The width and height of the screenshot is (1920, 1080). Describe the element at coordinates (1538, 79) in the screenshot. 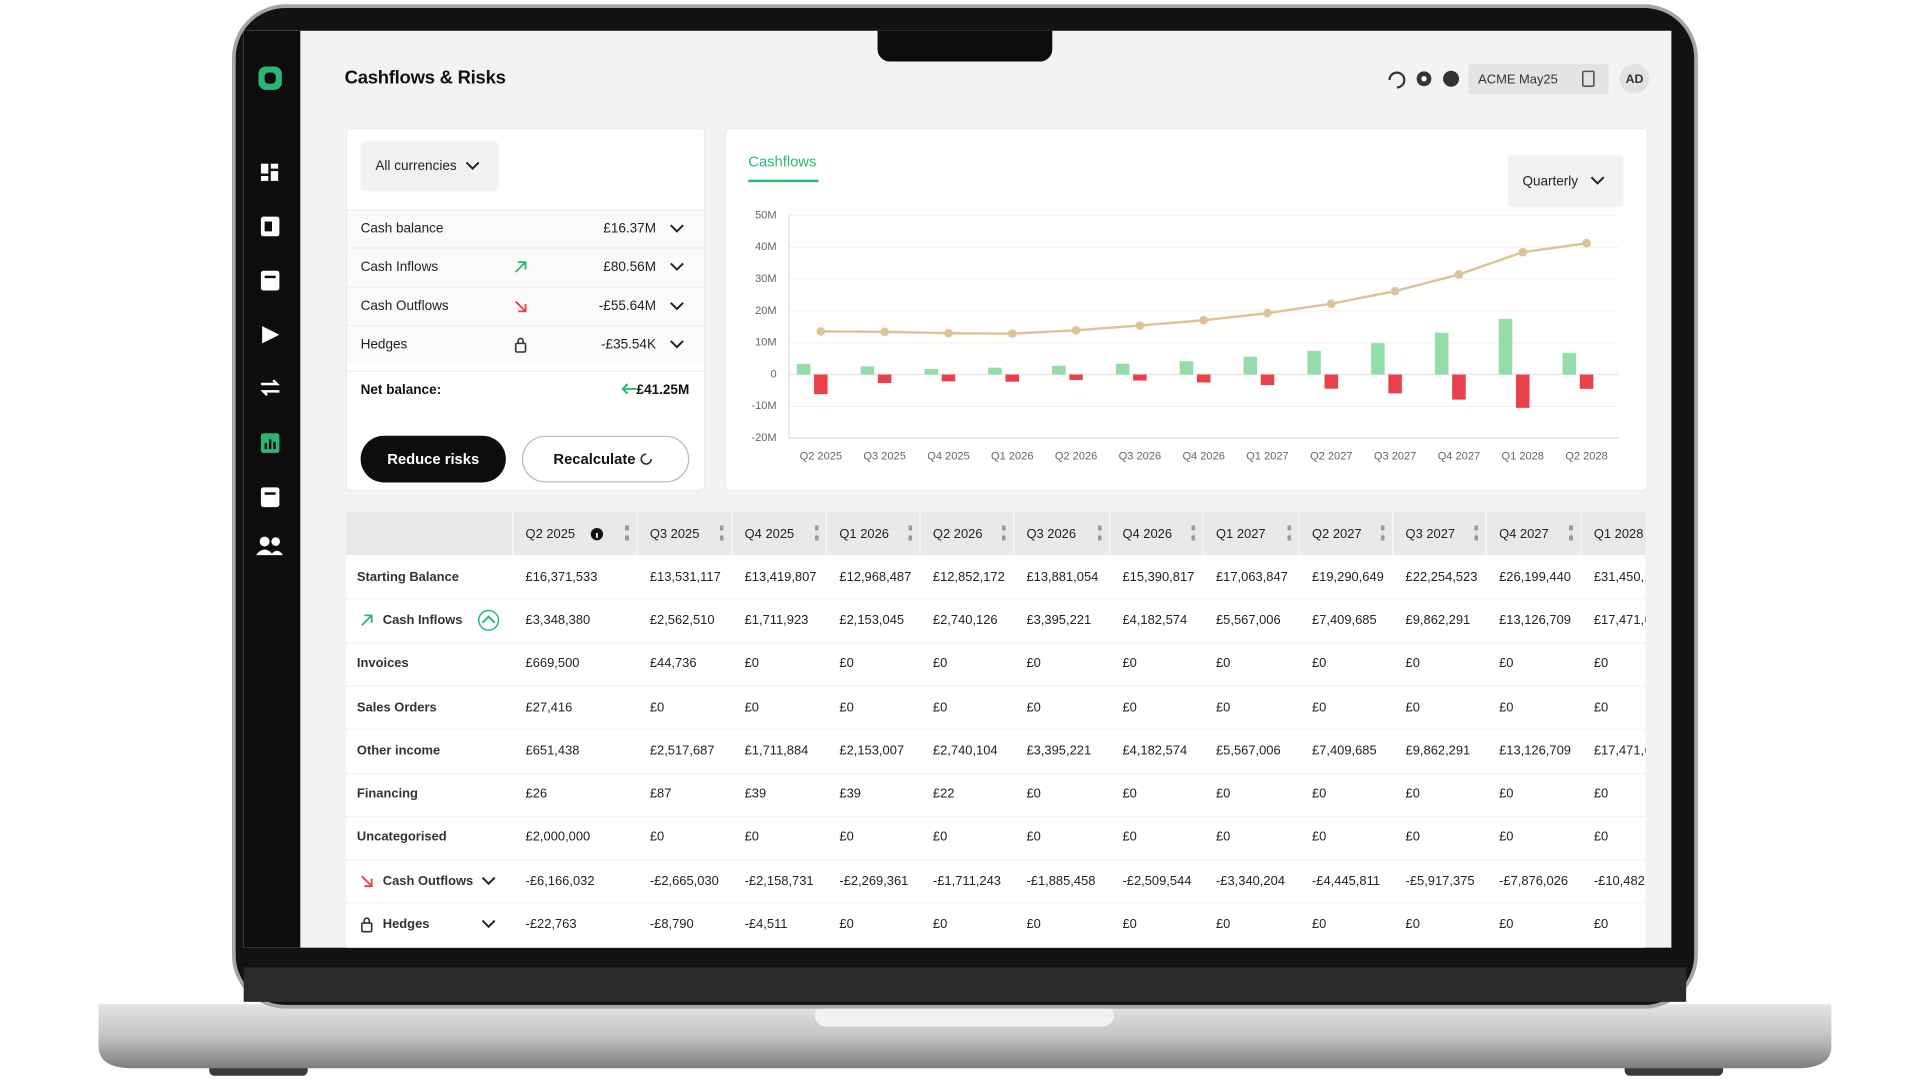

I see `entity-chip` at that location.